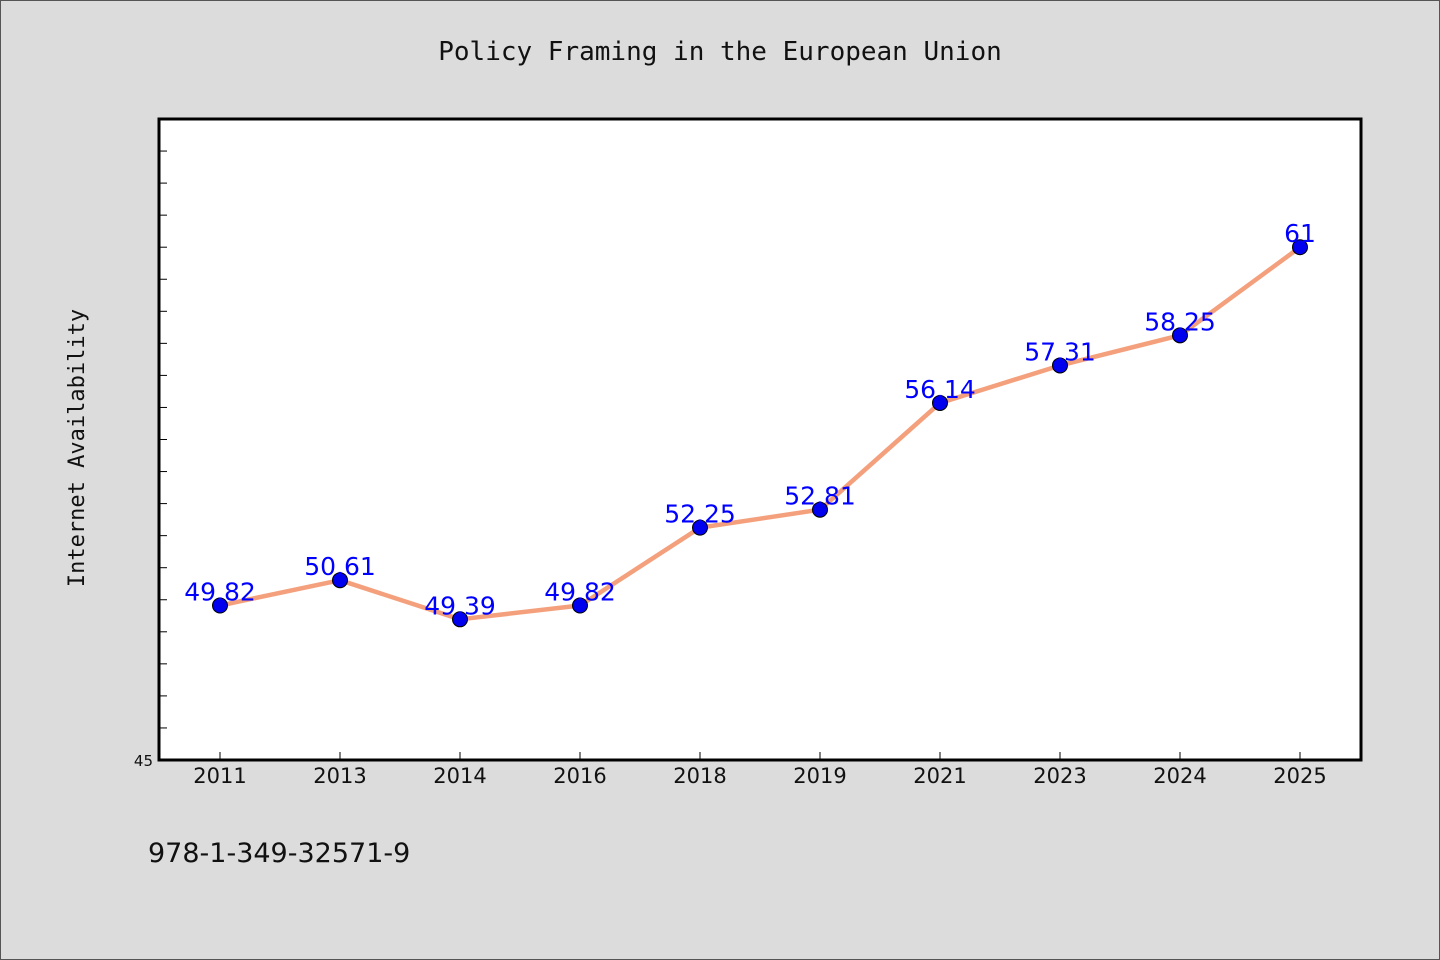  What do you see at coordinates (1059, 776) in the screenshot?
I see `x-tick-label: 2023` at bounding box center [1059, 776].